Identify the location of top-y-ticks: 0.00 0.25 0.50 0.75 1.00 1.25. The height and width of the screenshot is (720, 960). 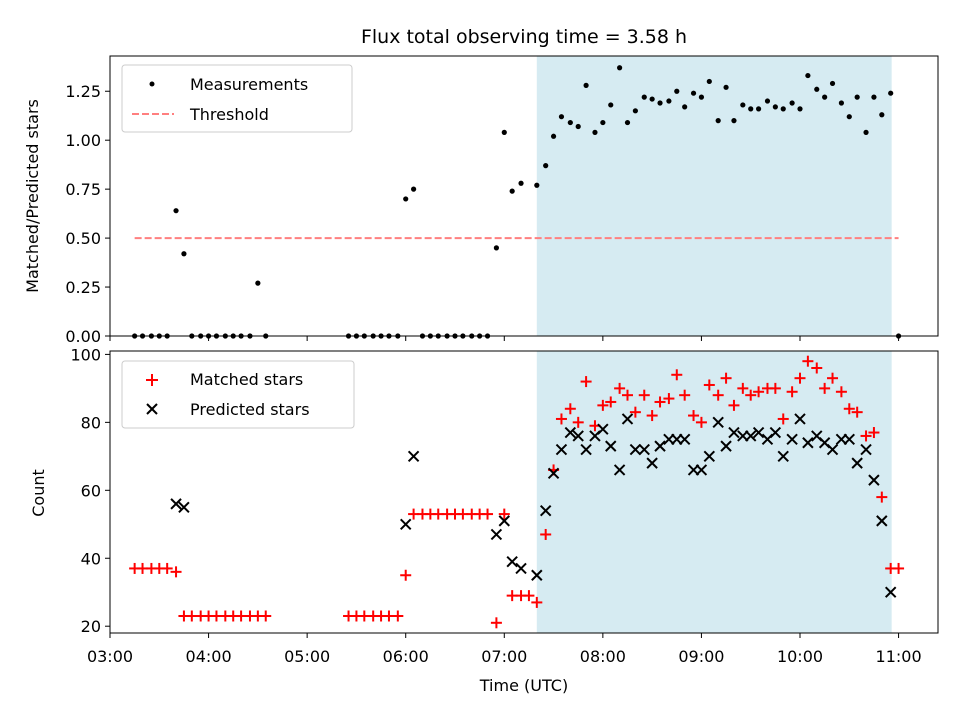
(87, 214).